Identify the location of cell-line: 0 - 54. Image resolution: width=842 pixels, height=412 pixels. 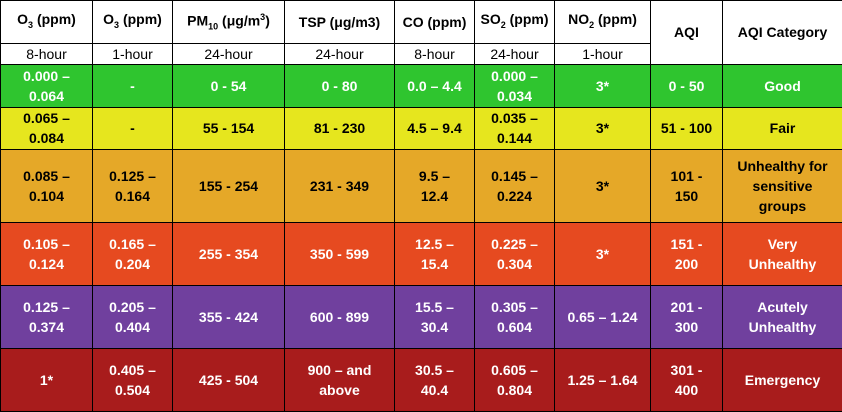
(228, 85).